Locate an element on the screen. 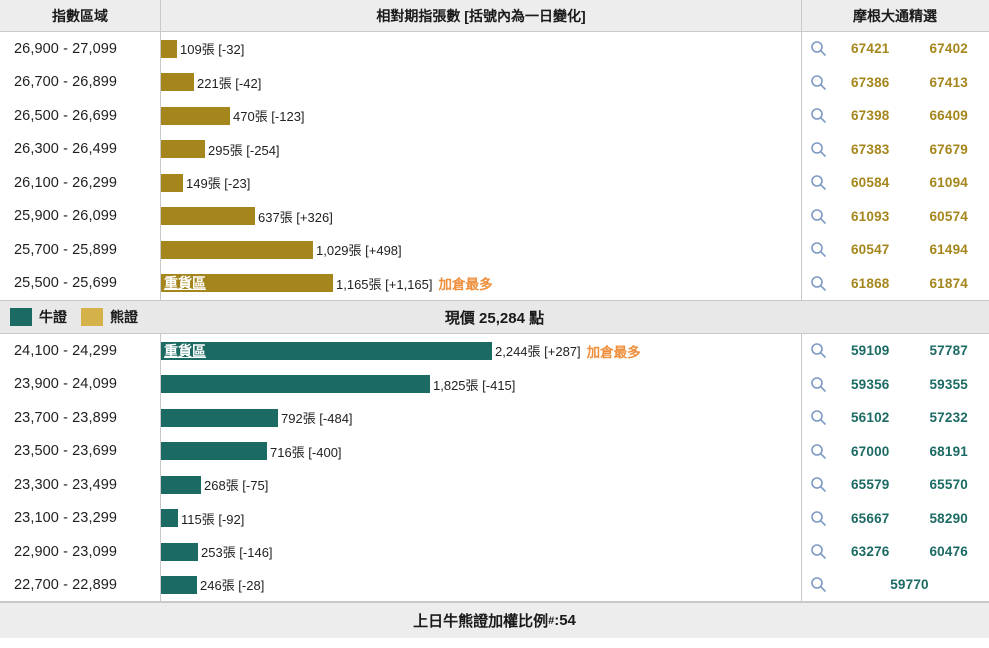  pick-codes: 63276 60476 is located at coordinates (909, 551).